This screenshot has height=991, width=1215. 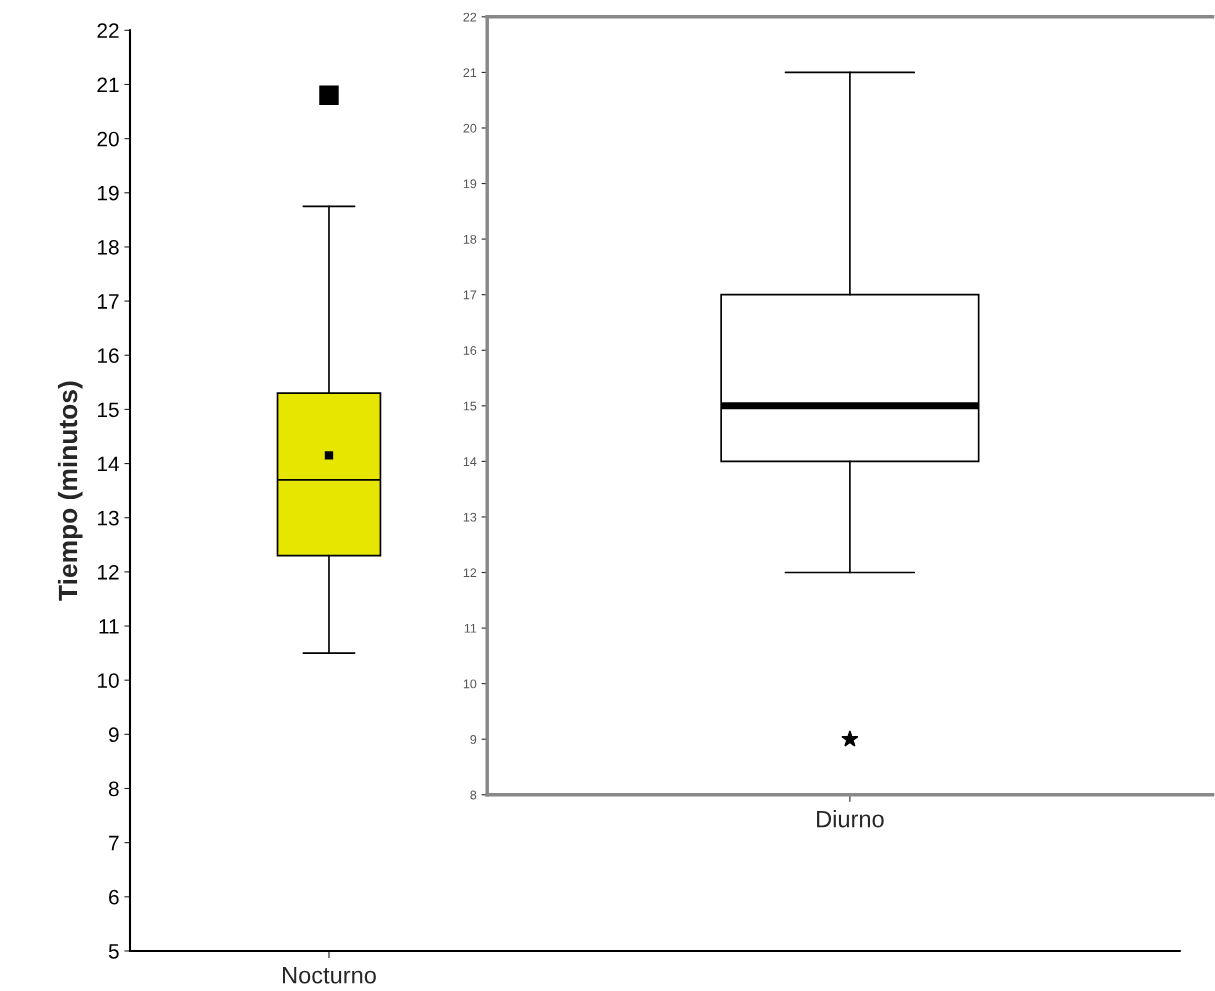 I want to click on y-tick-label: 7, so click(x=114, y=843).